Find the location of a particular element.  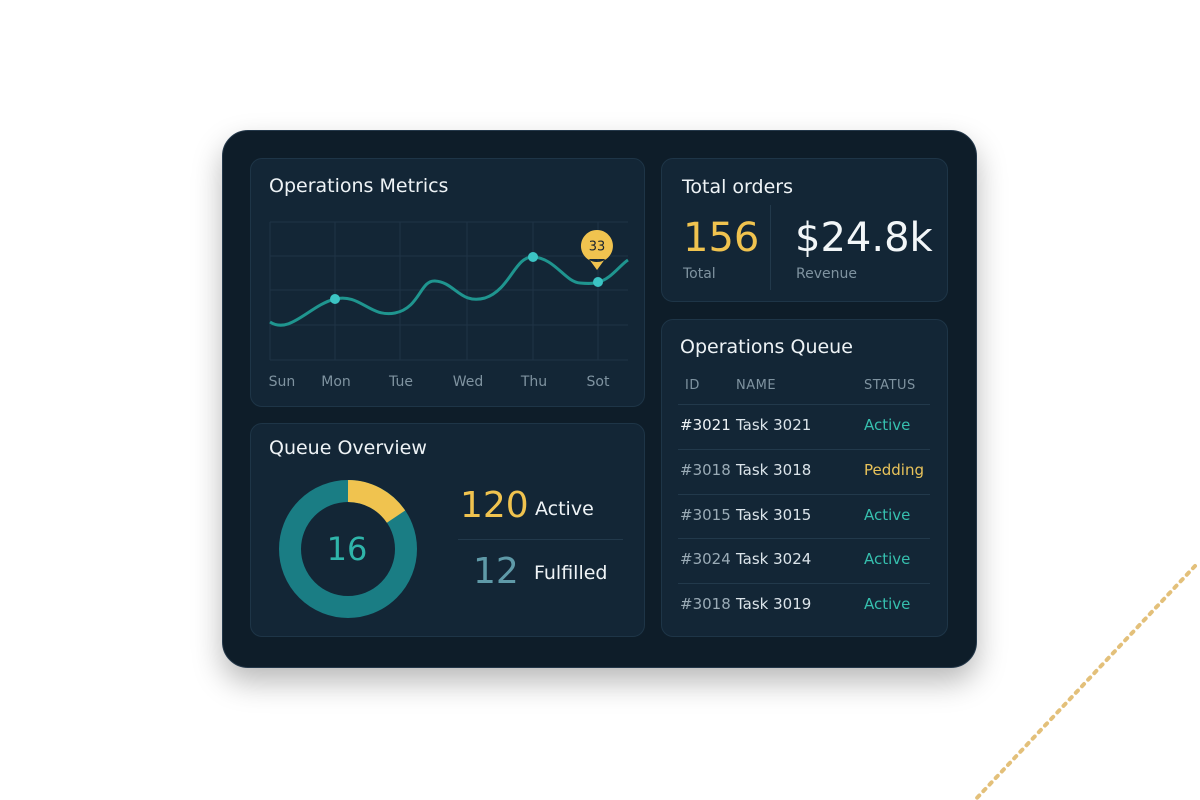

queue-cell: #3015 is located at coordinates (705, 514).